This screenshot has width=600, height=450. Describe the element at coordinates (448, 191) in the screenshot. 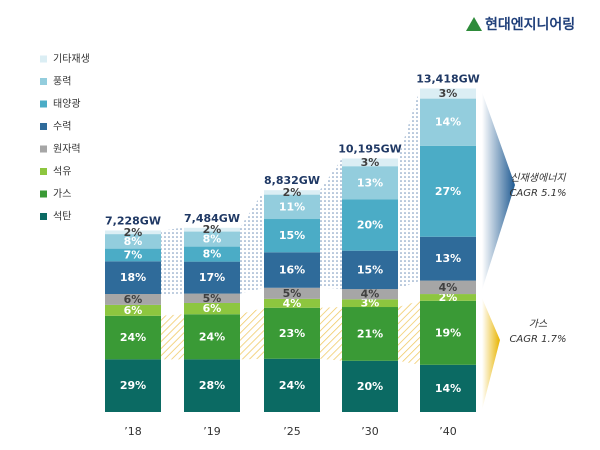

I see `data-label: 27%` at that location.